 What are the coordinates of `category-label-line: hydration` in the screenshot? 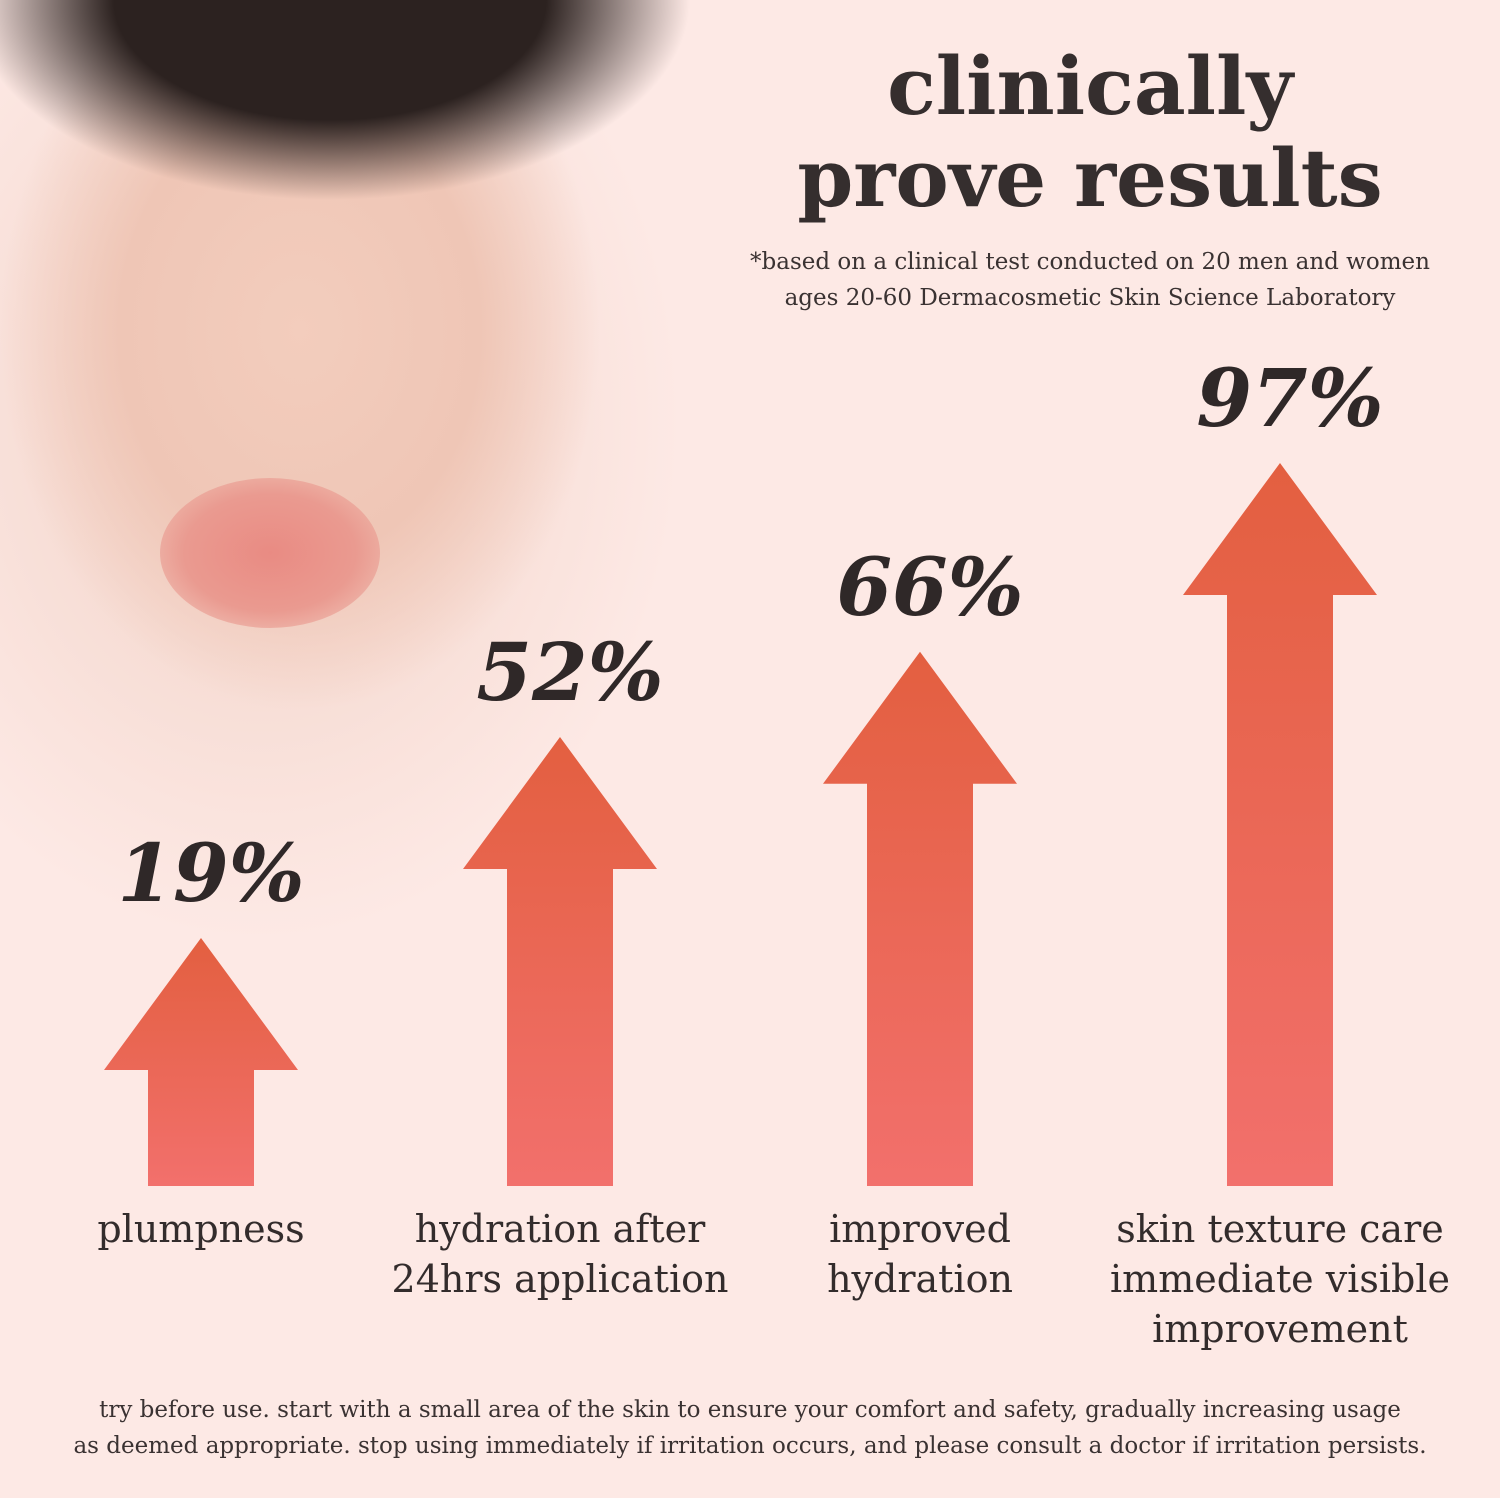 It's located at (920, 1279).